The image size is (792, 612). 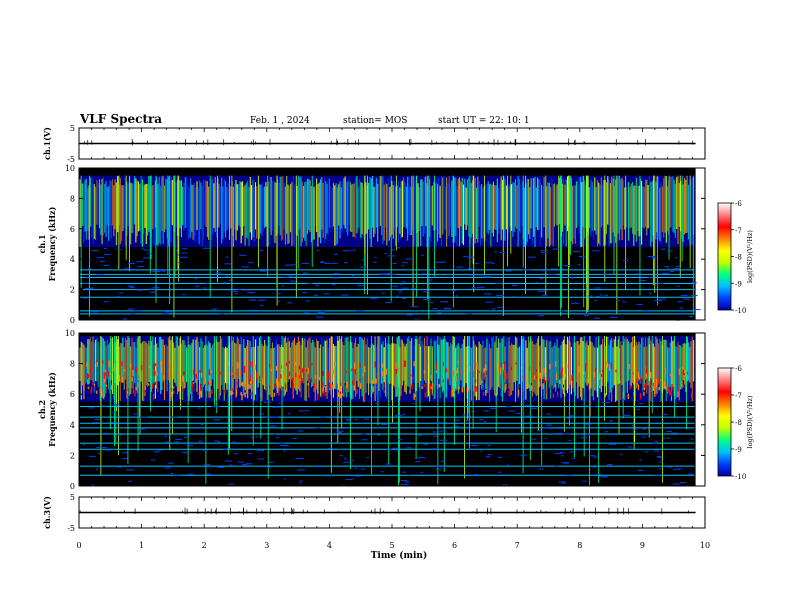 I want to click on colorbar-tick-label: -6, so click(x=738, y=204).